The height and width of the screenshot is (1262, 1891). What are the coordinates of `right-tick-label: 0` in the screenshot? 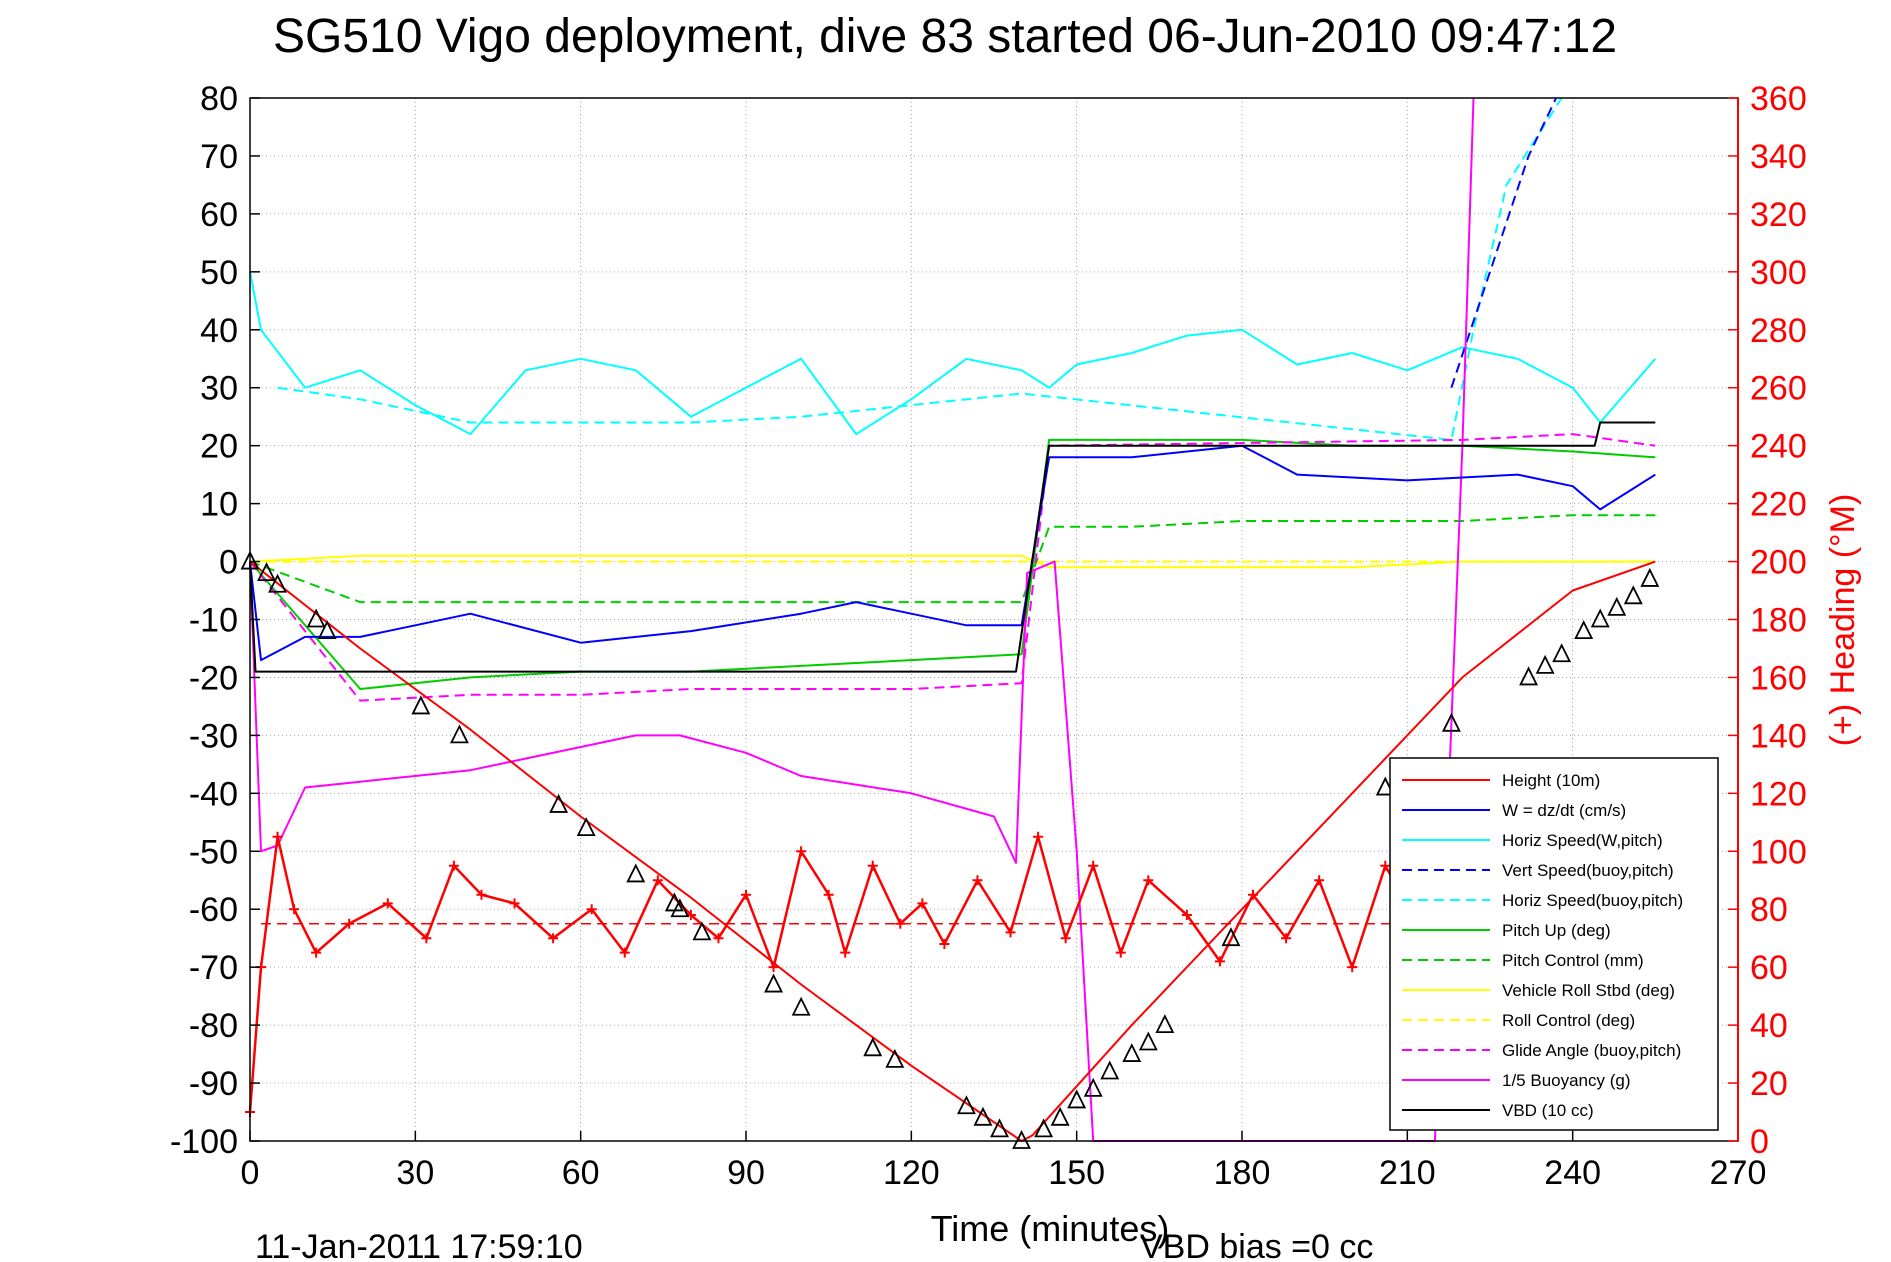 It's located at (1759, 1142).